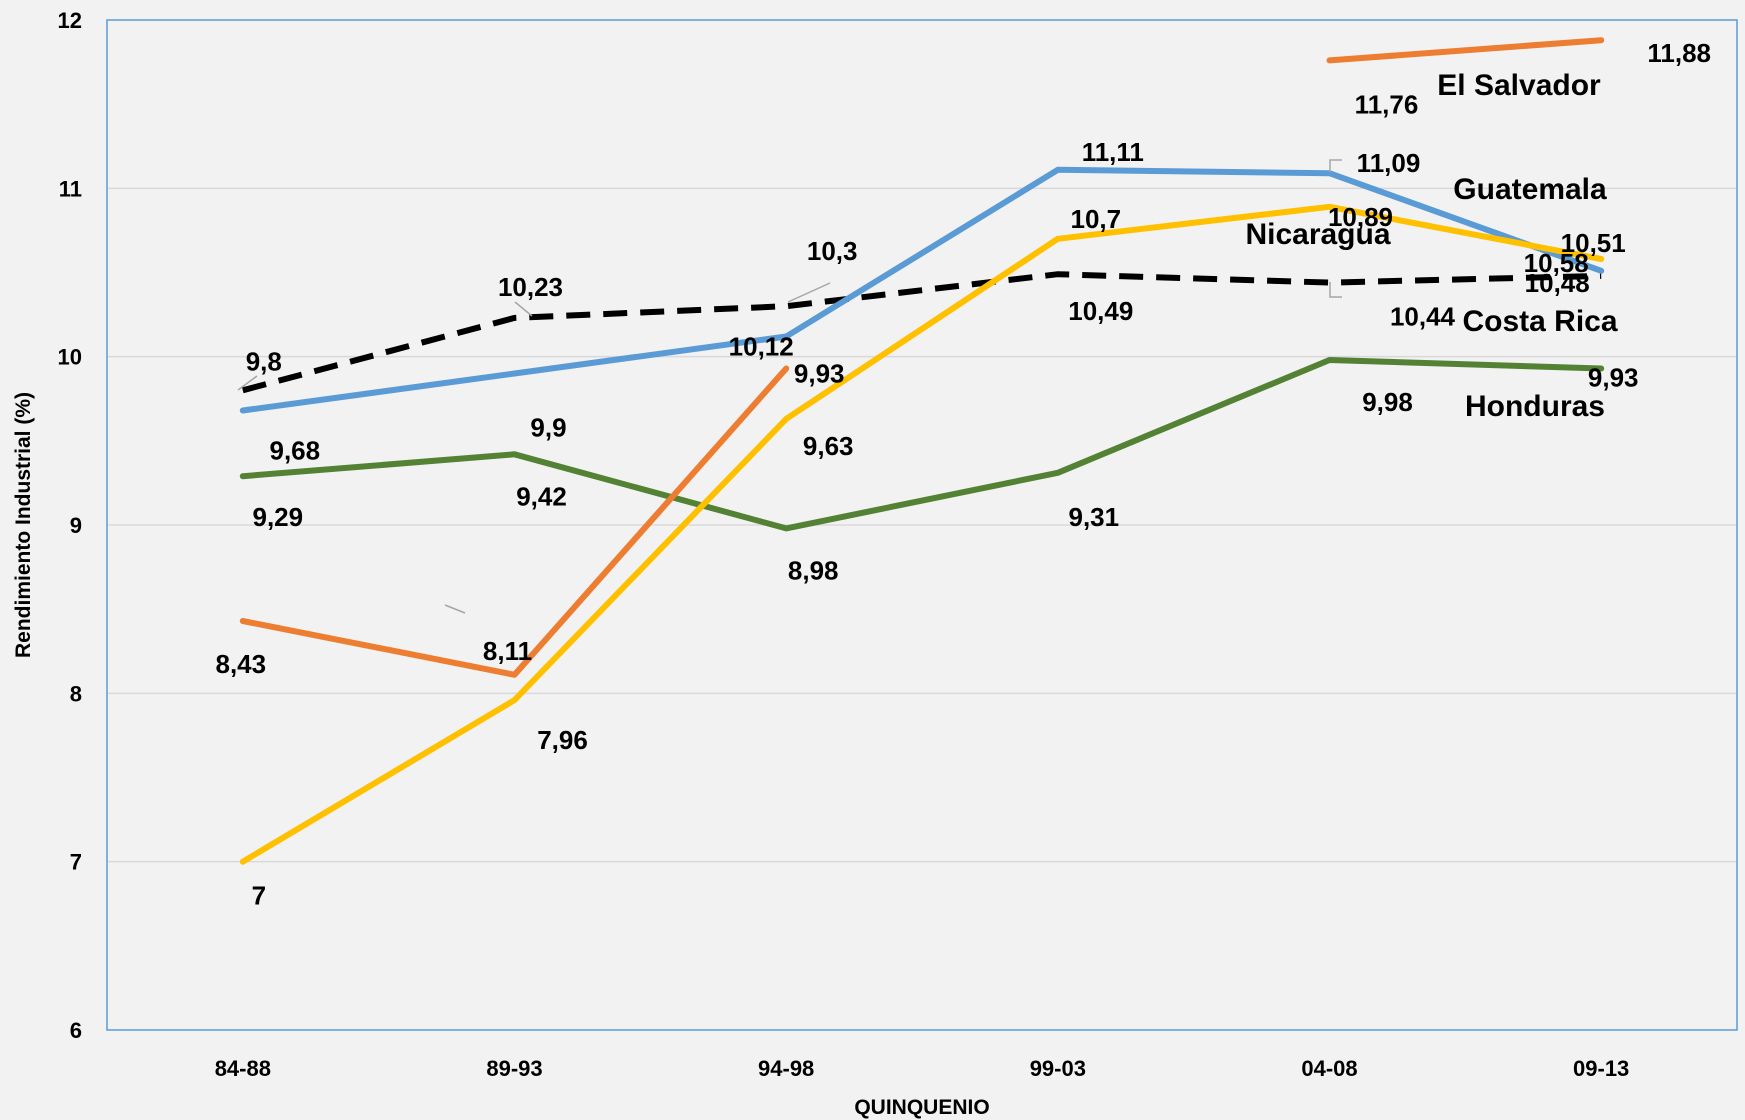 This screenshot has height=1120, width=1745. Describe the element at coordinates (264, 361) in the screenshot. I see `data-label: 9,8` at that location.